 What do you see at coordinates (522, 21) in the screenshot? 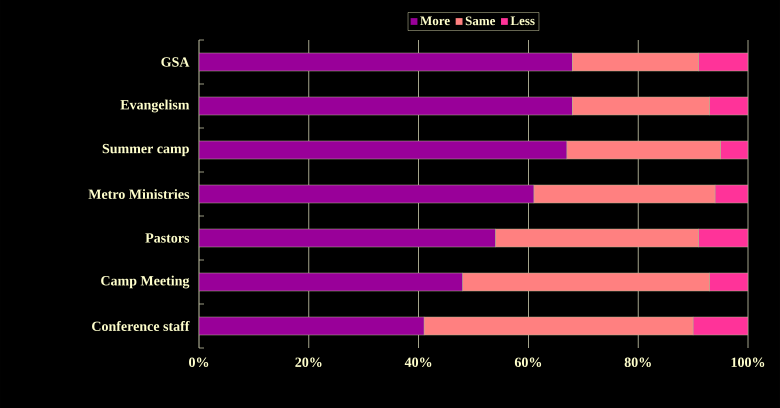
I see `legend-label: Less` at bounding box center [522, 21].